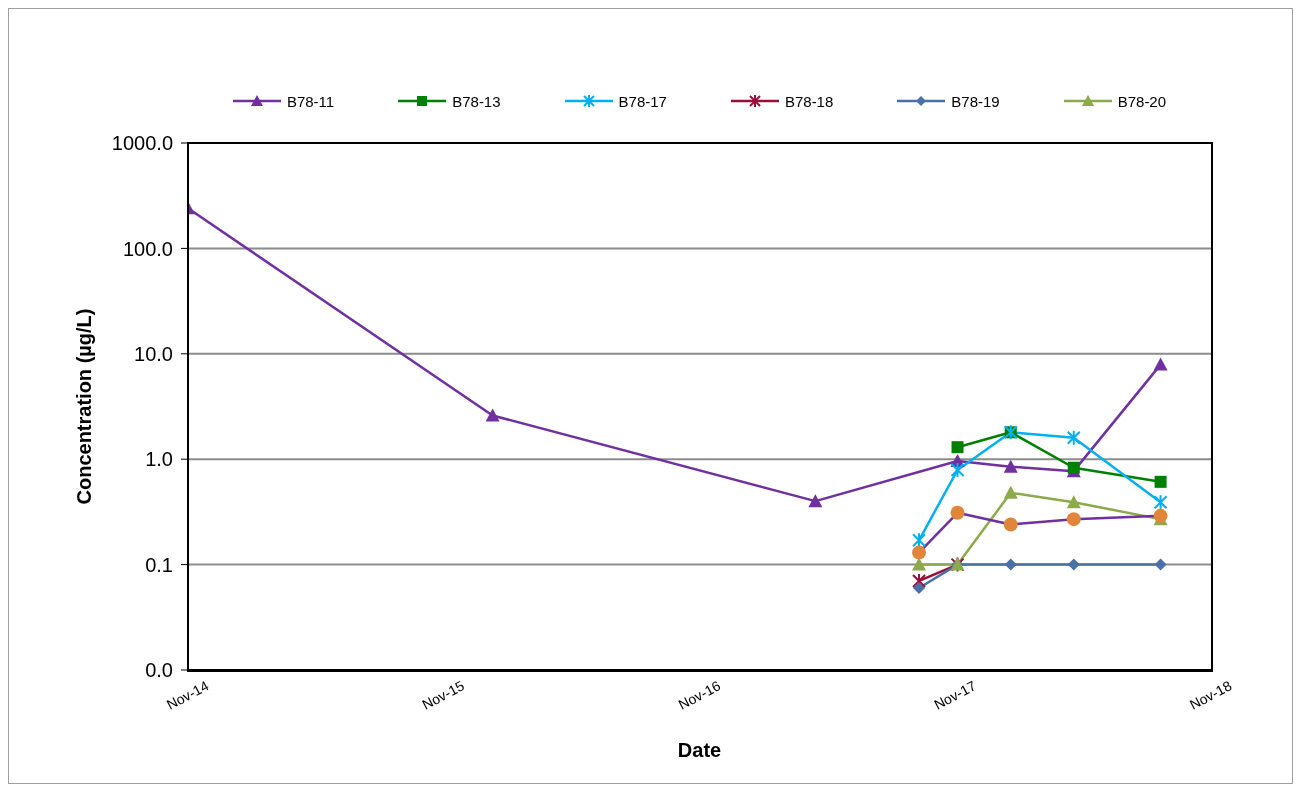 The image size is (1301, 792). Describe the element at coordinates (159, 459) in the screenshot. I see `y-tick-label: 1.0` at that location.